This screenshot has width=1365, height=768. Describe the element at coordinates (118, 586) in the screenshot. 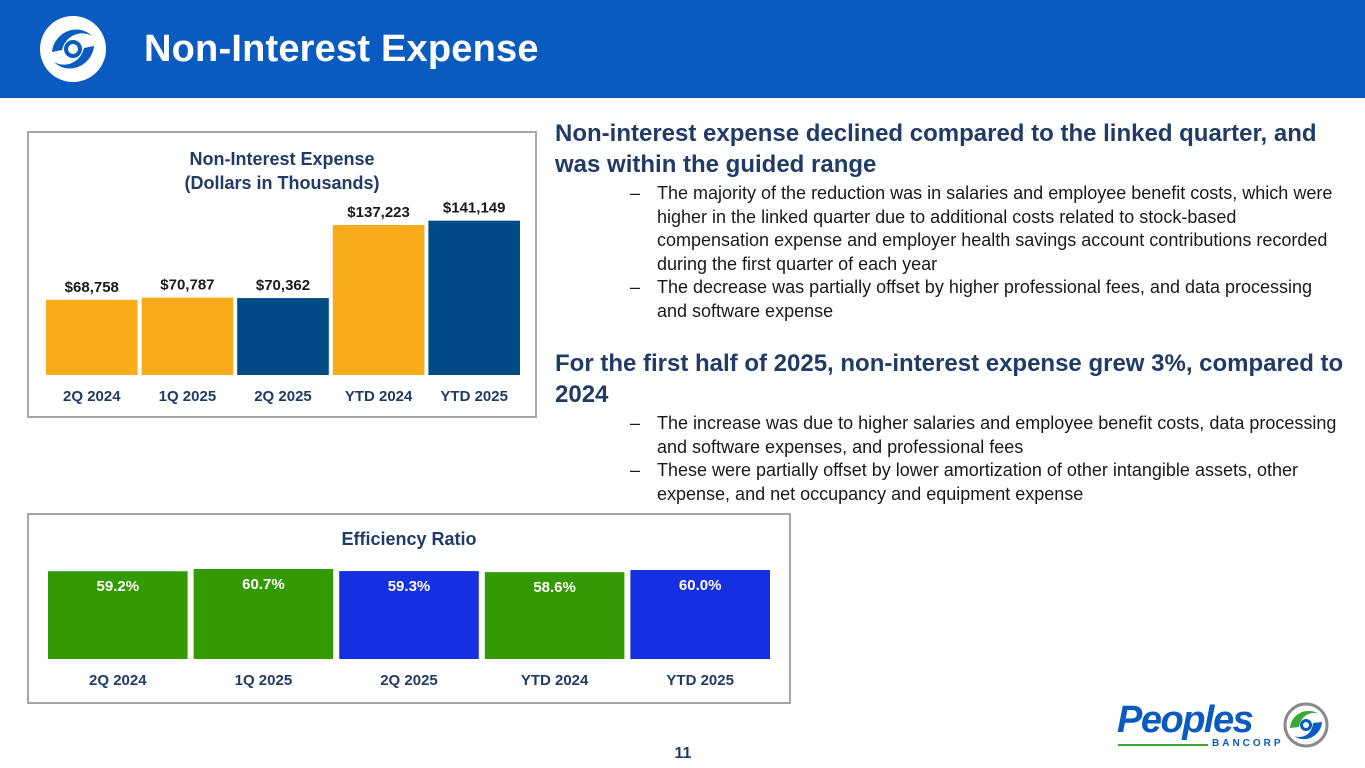

I see `data-label: 59.2%` at that location.